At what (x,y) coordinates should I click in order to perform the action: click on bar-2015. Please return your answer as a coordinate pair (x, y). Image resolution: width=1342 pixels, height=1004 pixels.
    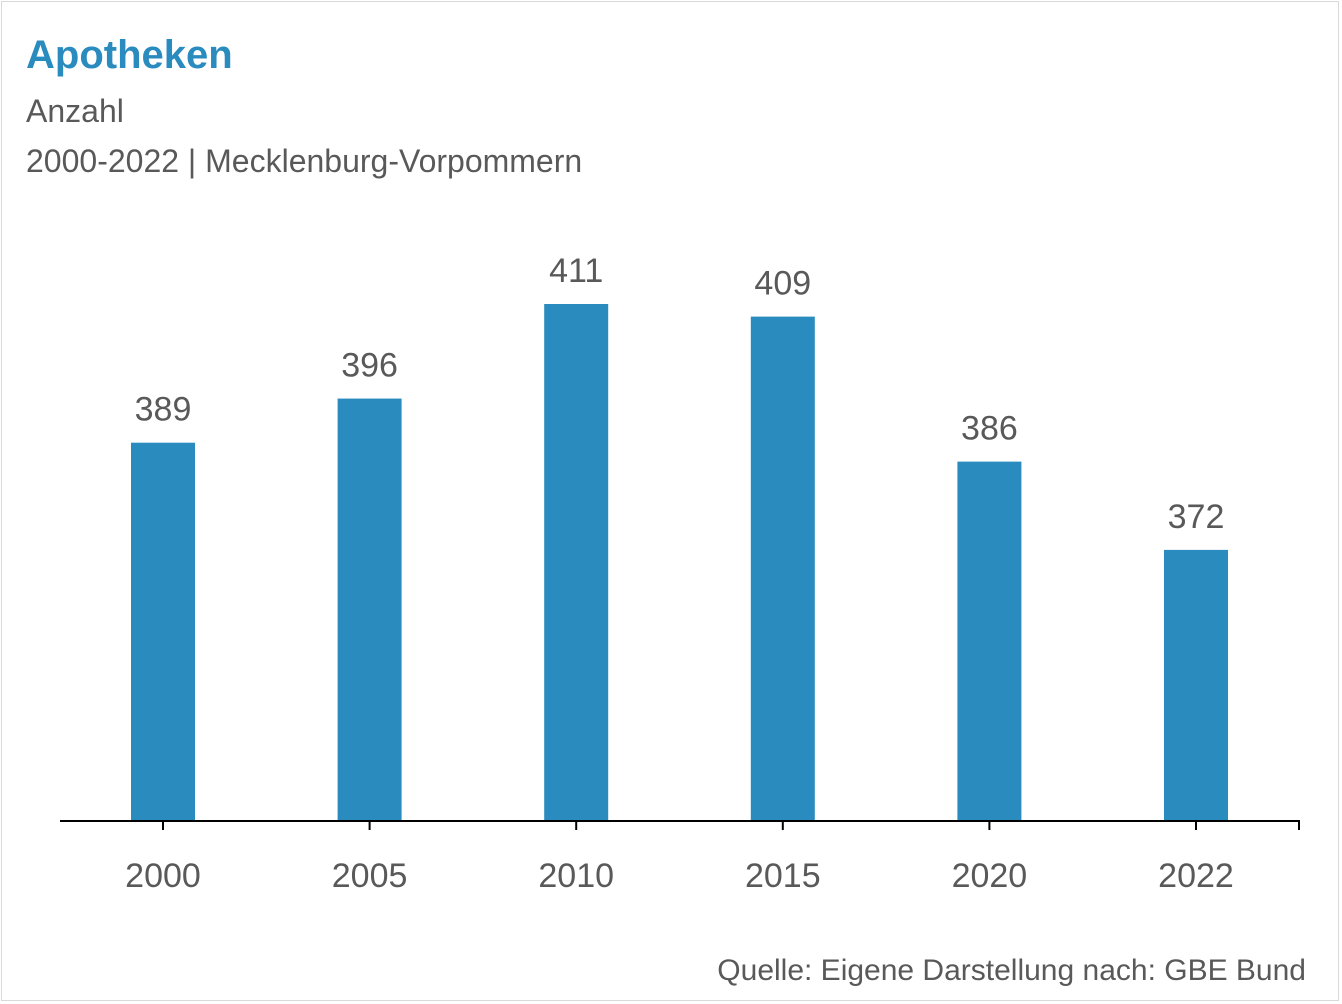
    Looking at the image, I should click on (782, 568).